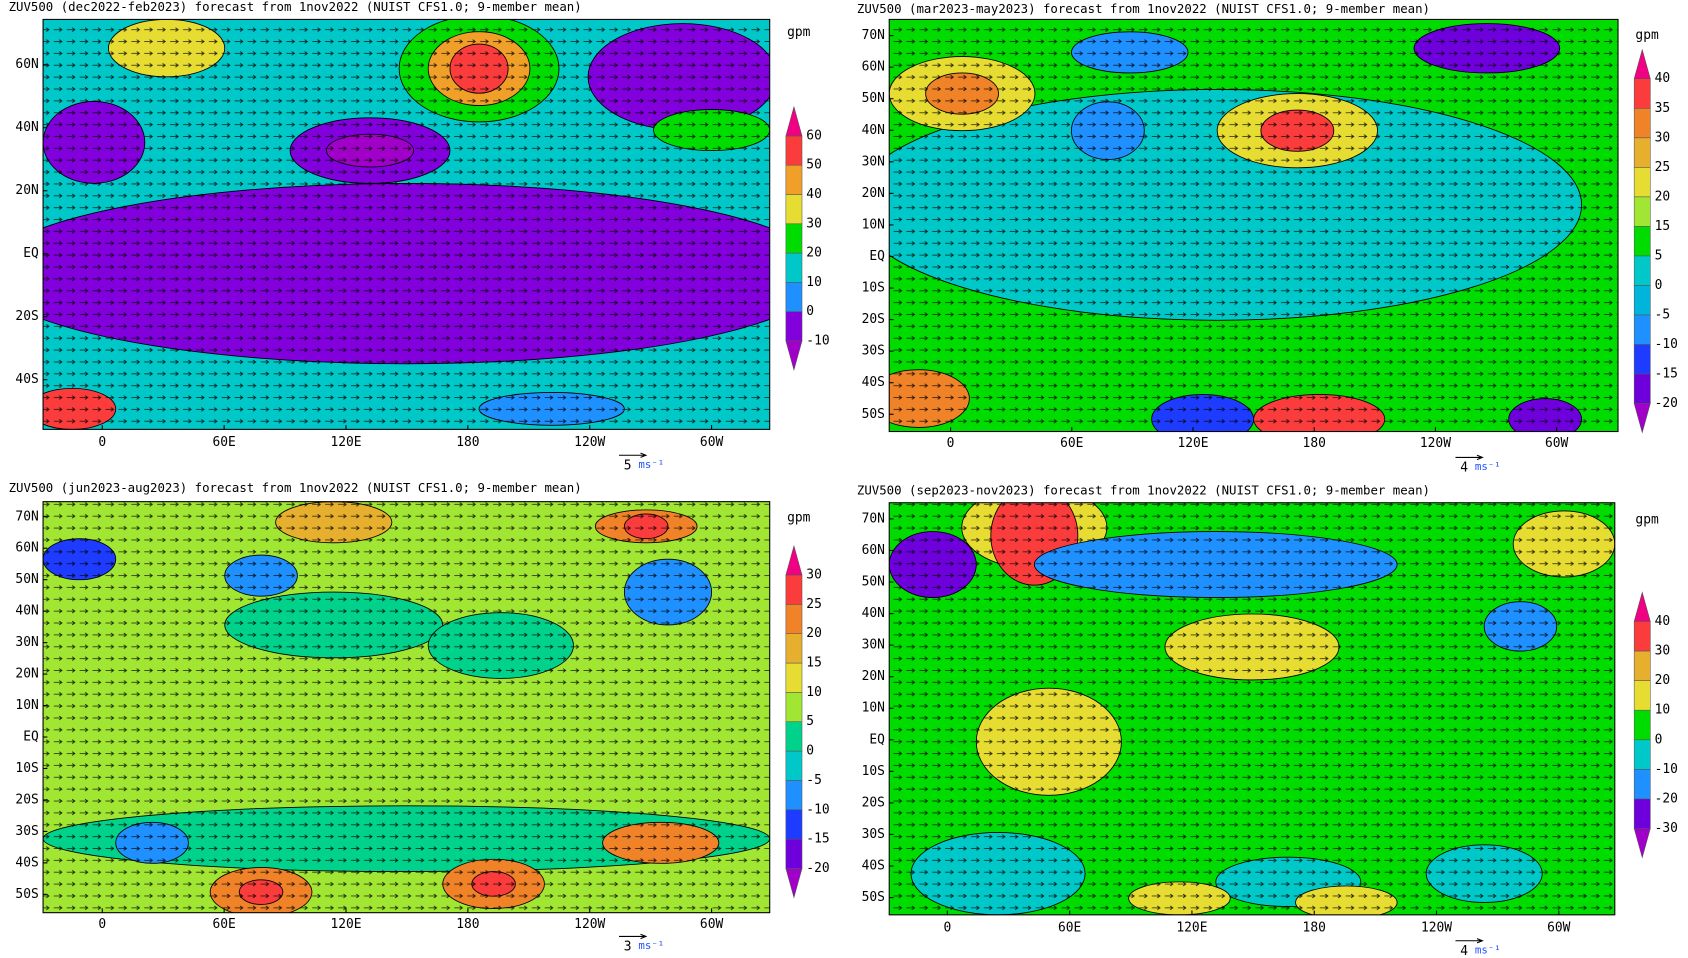  I want to click on colorbar-label: 15, so click(814, 663).